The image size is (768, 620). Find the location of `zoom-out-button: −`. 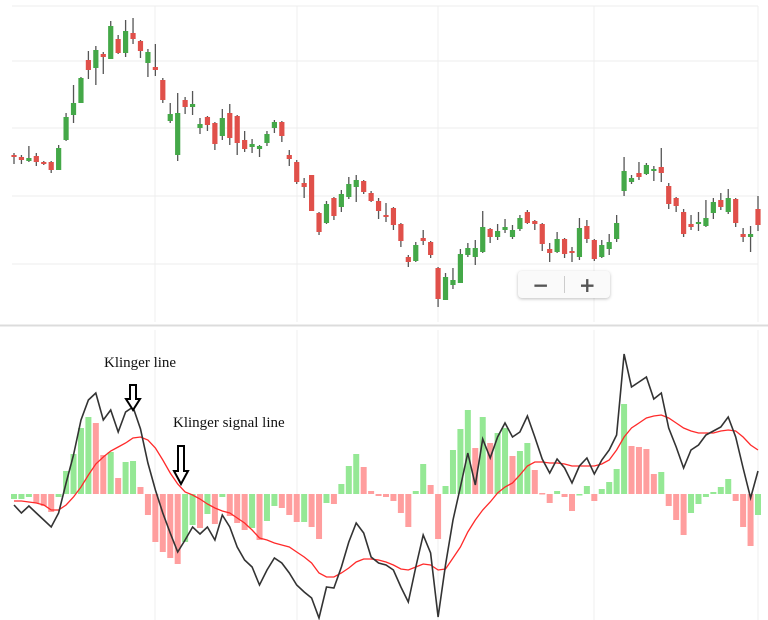

zoom-out-button: − is located at coordinates (541, 284).